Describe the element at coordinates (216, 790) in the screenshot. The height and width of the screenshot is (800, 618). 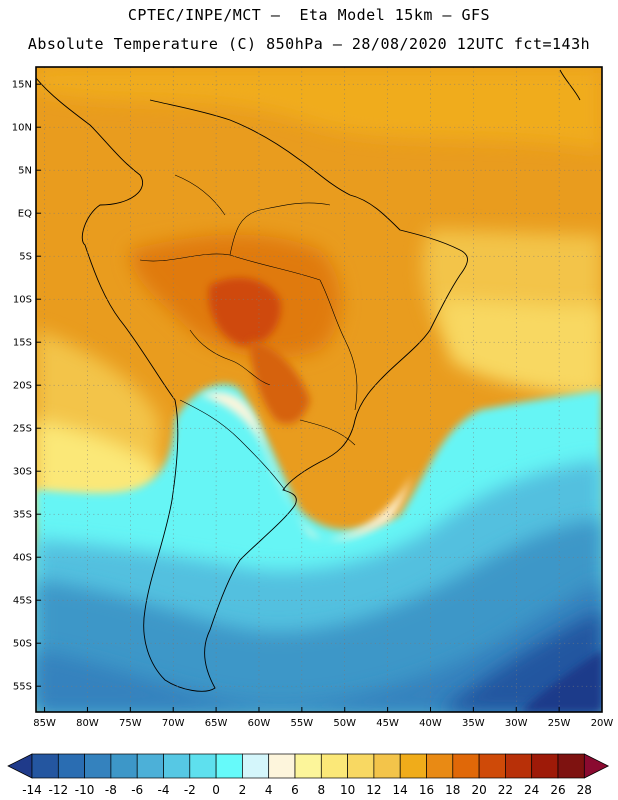
I see `colorbar-label: 0` at that location.